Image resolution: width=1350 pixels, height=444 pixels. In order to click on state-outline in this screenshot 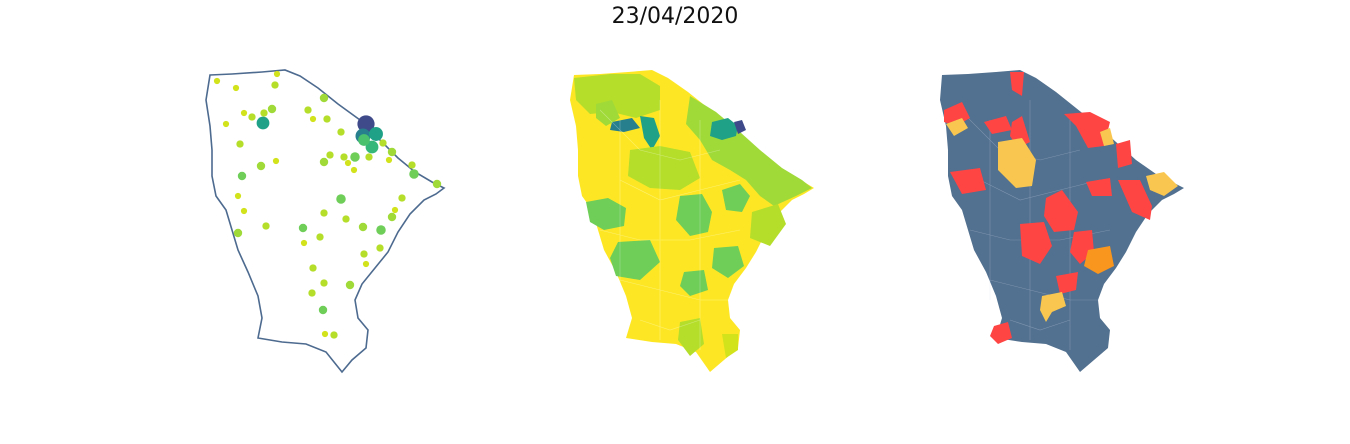, I will do `click(325, 221)`.